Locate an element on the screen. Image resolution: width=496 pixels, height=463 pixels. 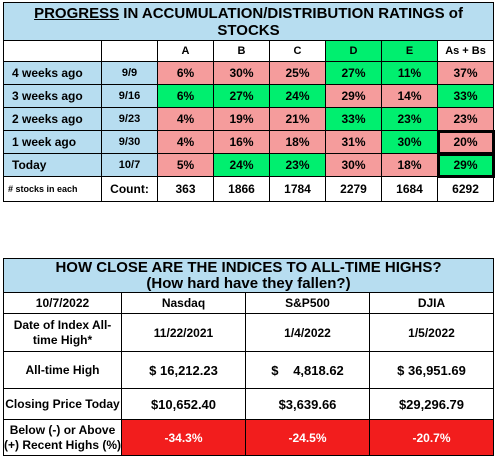
cell-as-bs-highlighted: 20% is located at coordinates (465, 142).